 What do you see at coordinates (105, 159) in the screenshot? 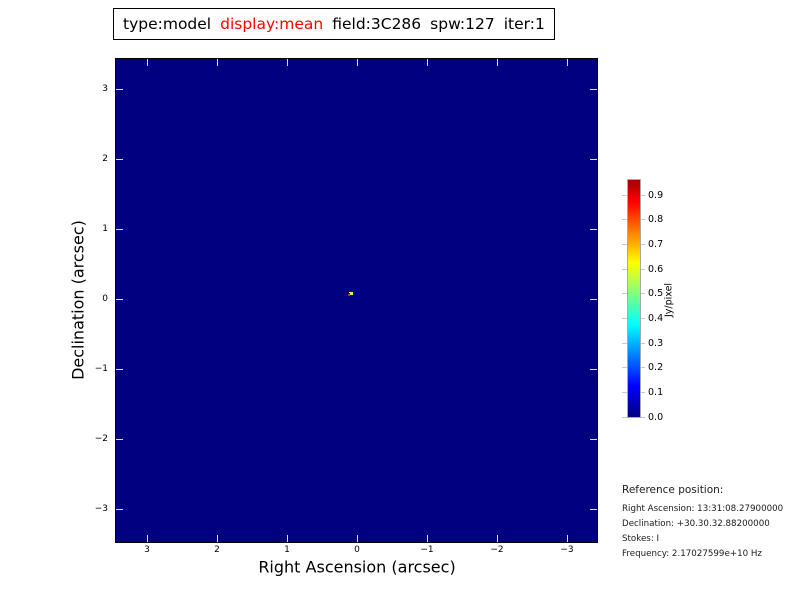
I see `y-tick-label: 2` at bounding box center [105, 159].